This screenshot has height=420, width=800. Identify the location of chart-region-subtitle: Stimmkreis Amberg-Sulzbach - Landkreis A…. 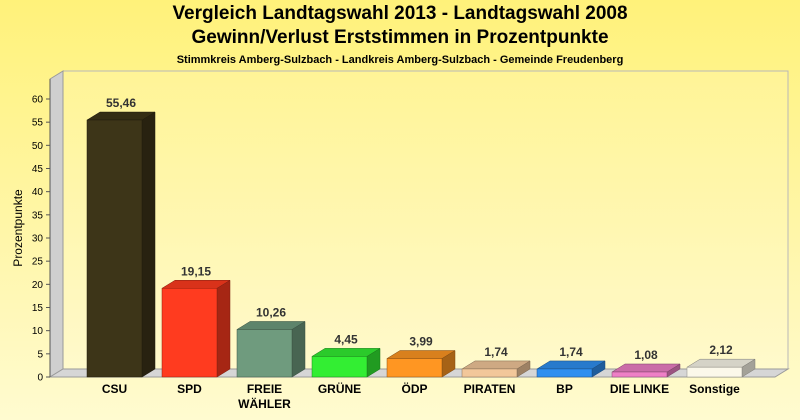
(400, 60).